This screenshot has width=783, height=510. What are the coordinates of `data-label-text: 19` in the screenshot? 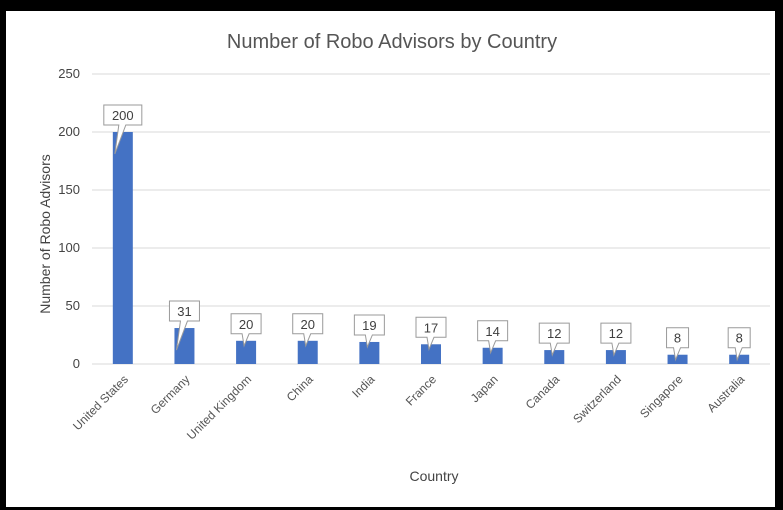 It's located at (369, 325).